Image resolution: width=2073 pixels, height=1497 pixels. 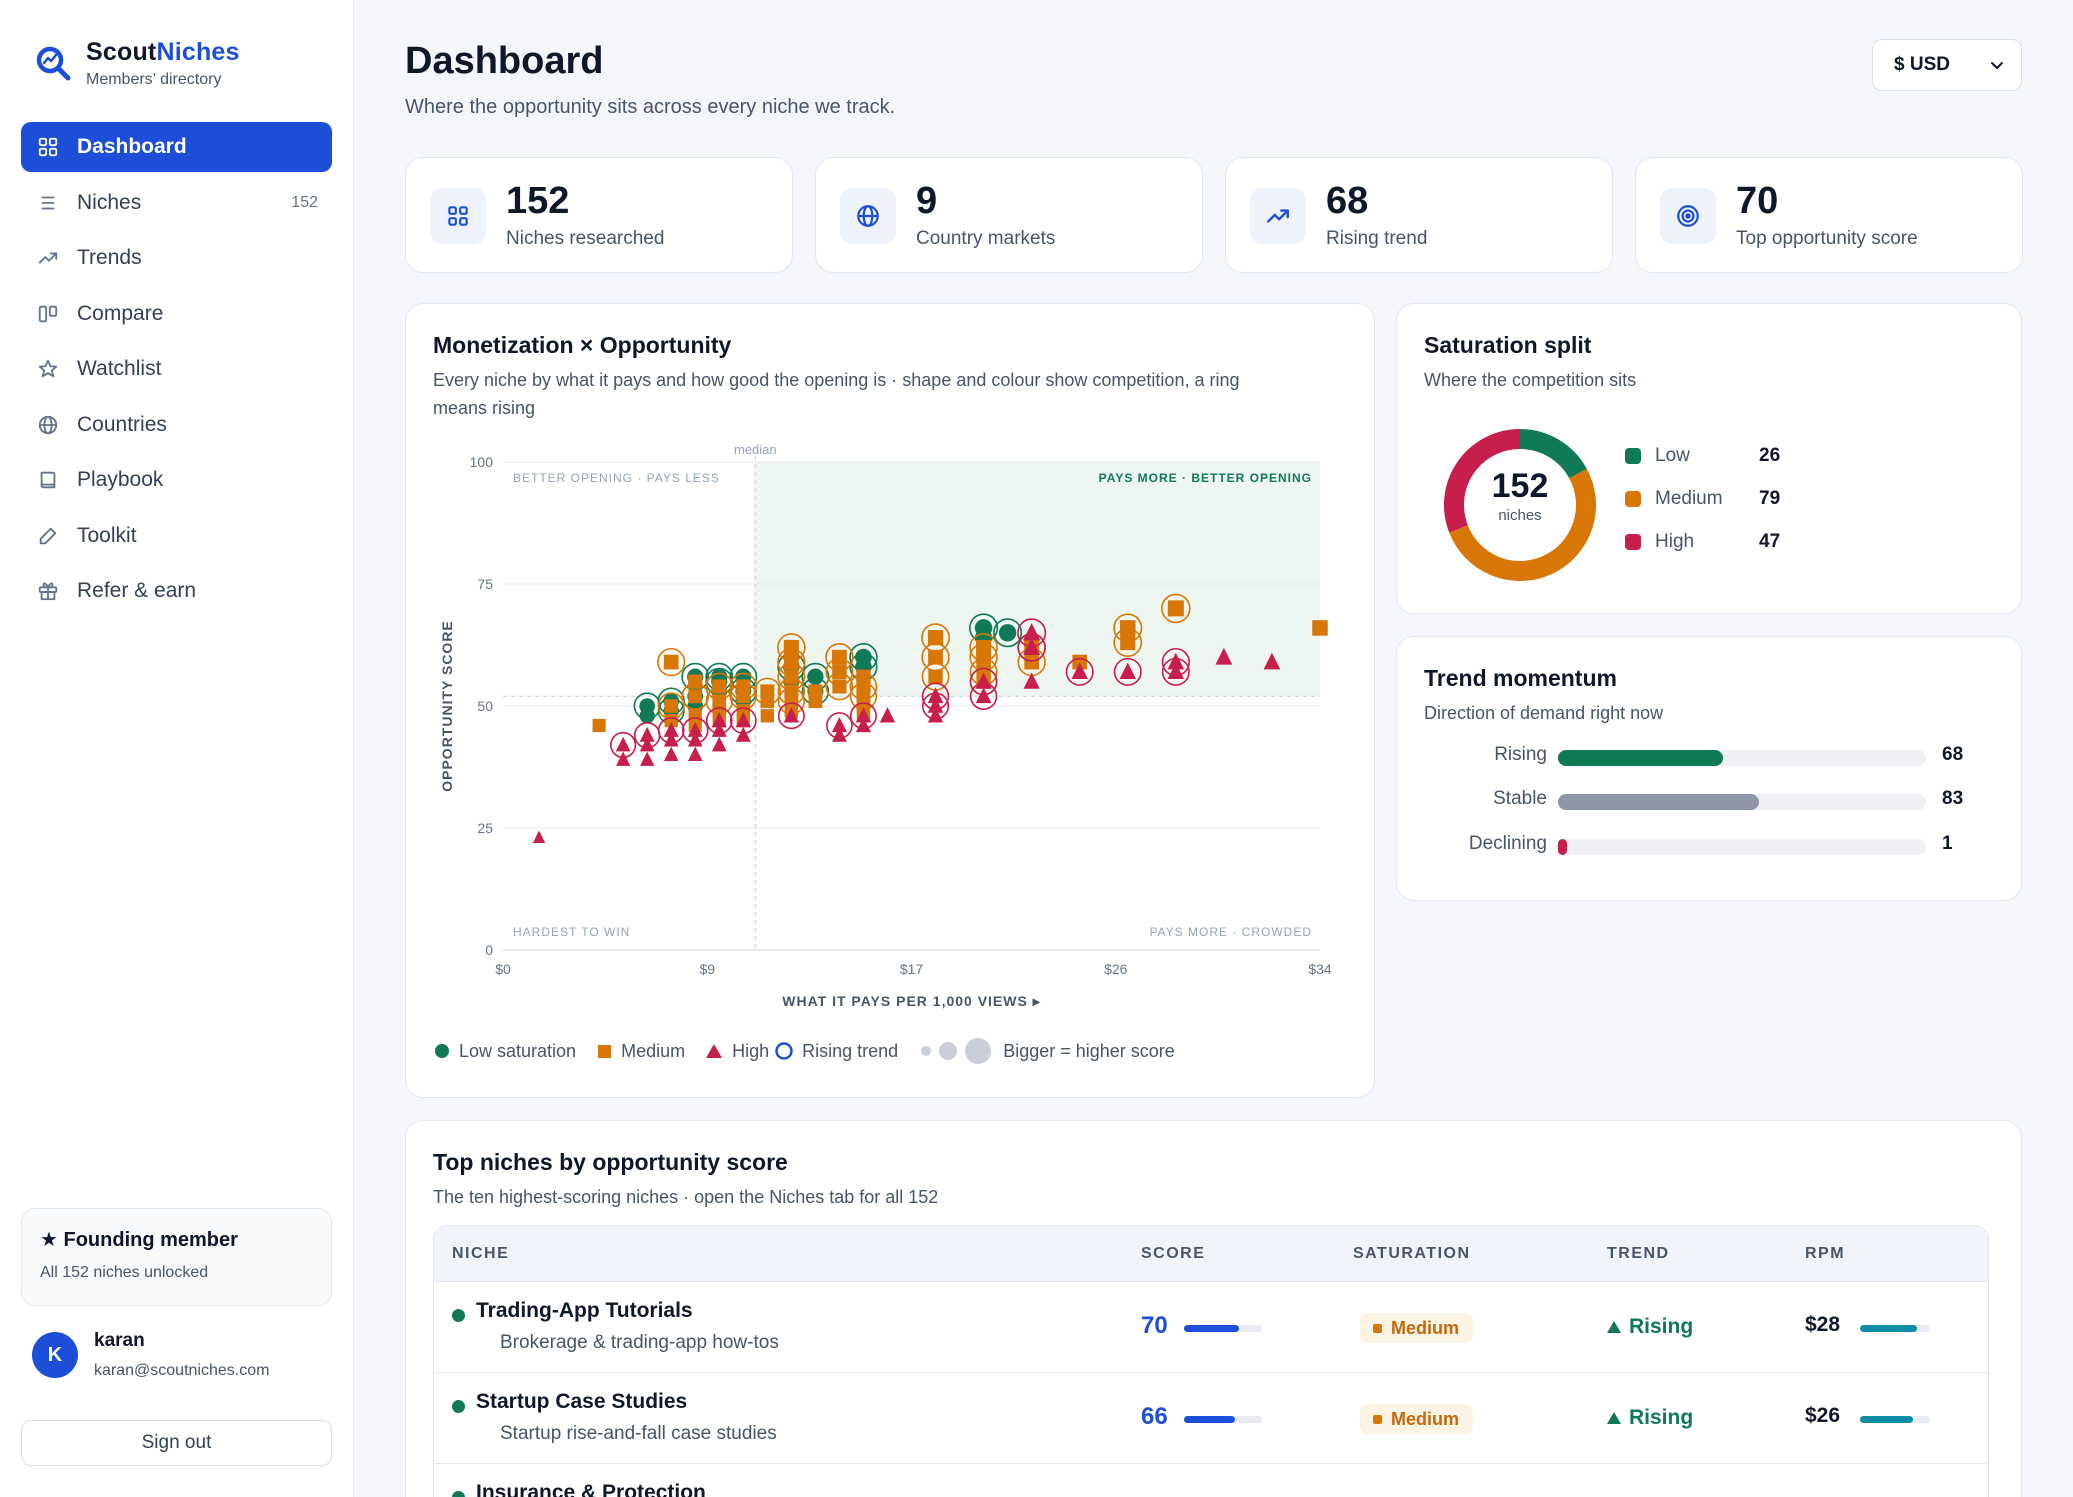 What do you see at coordinates (1412, 1253) in the screenshot?
I see `column-header-saturation: SATURATION` at bounding box center [1412, 1253].